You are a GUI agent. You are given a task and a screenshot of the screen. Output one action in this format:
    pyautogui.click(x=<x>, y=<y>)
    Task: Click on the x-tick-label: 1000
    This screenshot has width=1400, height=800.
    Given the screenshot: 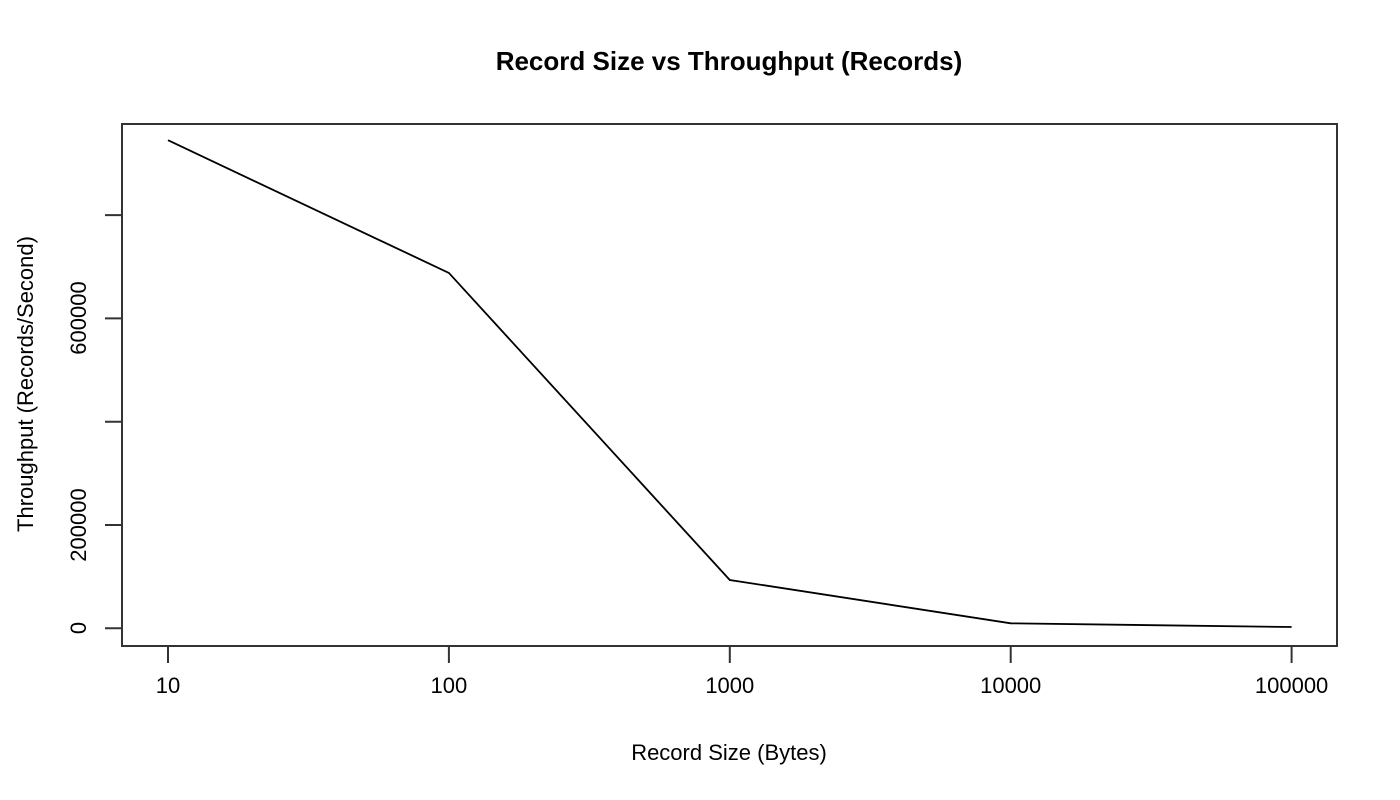 What is the action you would take?
    pyautogui.click(x=730, y=685)
    